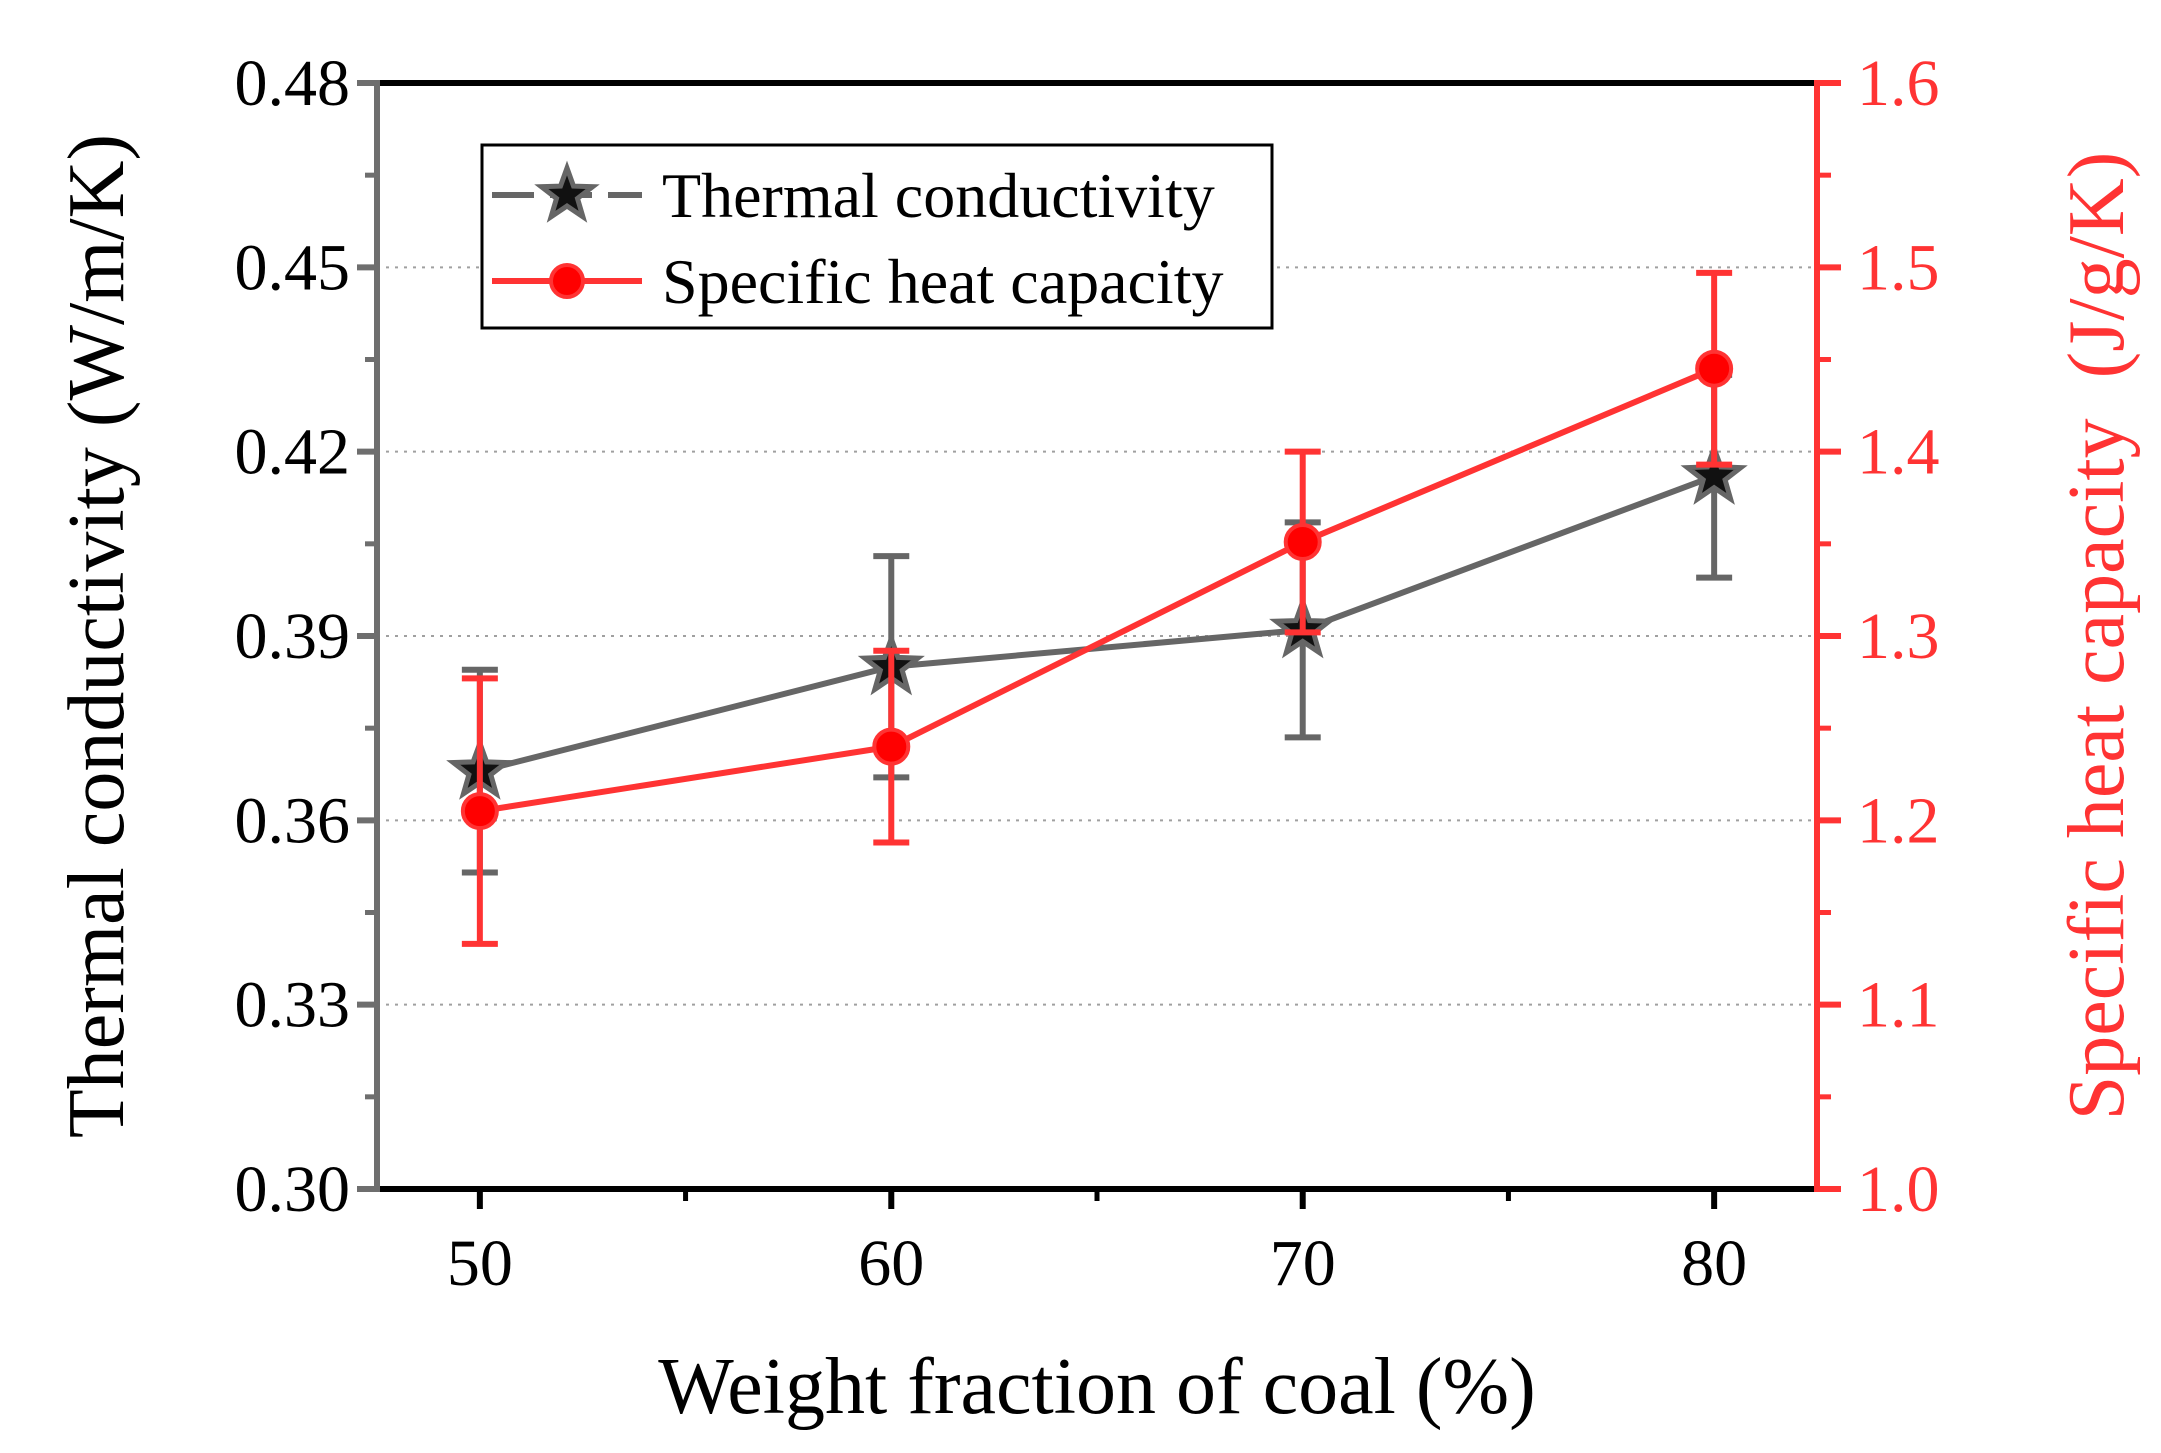 The width and height of the screenshot is (2161, 1453). I want to click on x-tick-label: 80, so click(1714, 1263).